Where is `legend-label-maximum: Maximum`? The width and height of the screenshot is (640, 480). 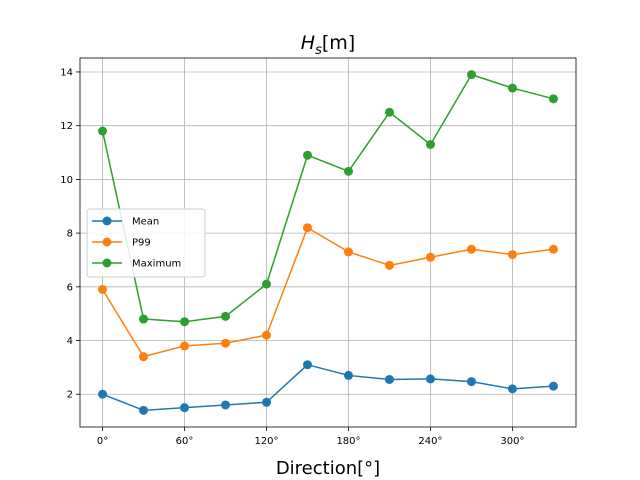 legend-label-maximum: Maximum is located at coordinates (156, 264).